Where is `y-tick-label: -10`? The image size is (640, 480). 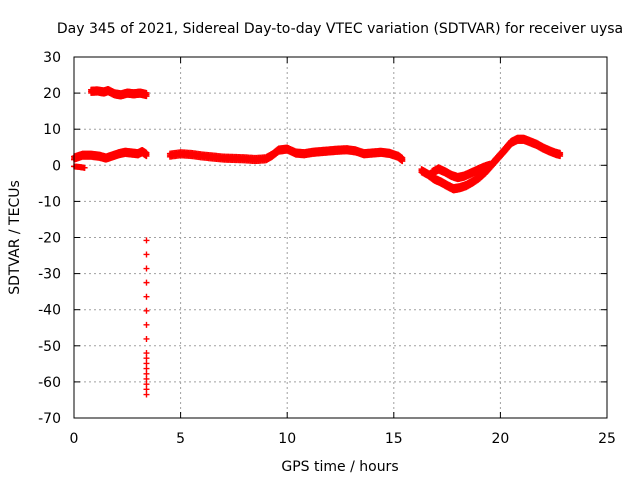 y-tick-label: -10 is located at coordinates (49, 202).